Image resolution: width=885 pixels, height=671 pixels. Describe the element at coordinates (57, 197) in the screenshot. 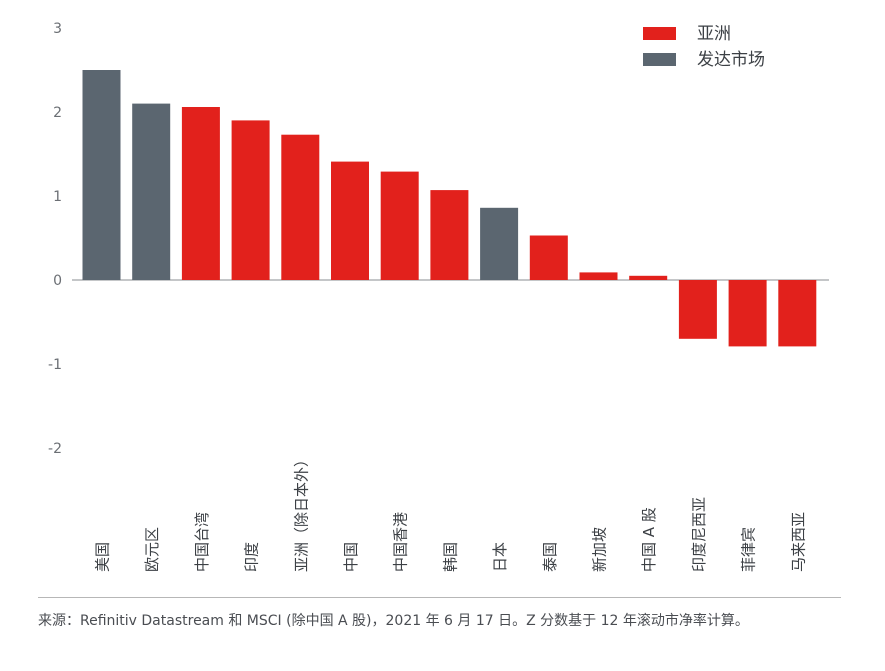

I see `y-tick-label: 1` at that location.